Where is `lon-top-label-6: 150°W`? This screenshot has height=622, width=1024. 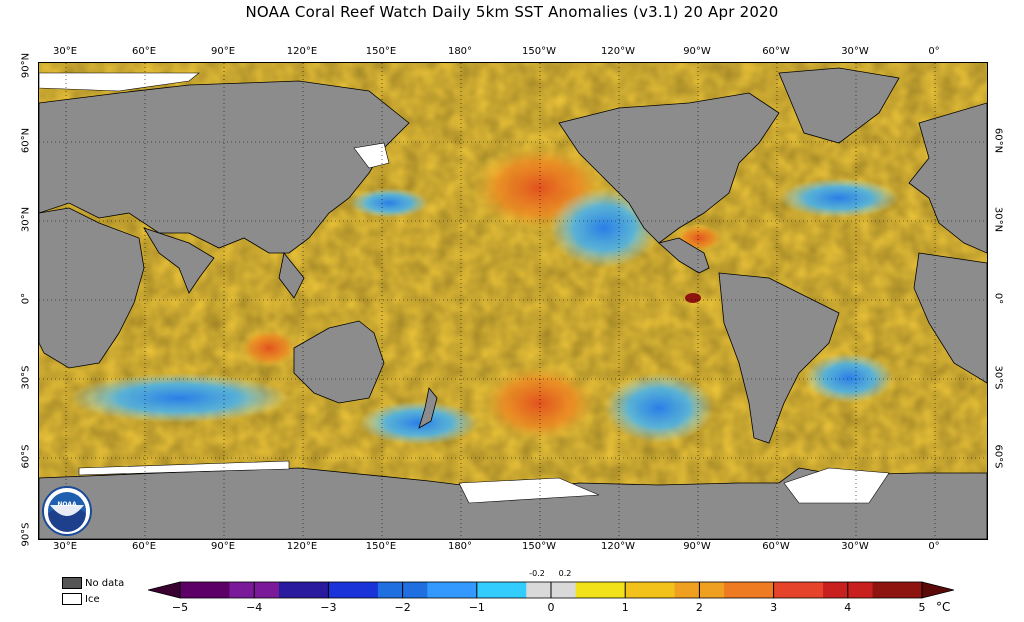 lon-top-label-6: 150°W is located at coordinates (539, 51).